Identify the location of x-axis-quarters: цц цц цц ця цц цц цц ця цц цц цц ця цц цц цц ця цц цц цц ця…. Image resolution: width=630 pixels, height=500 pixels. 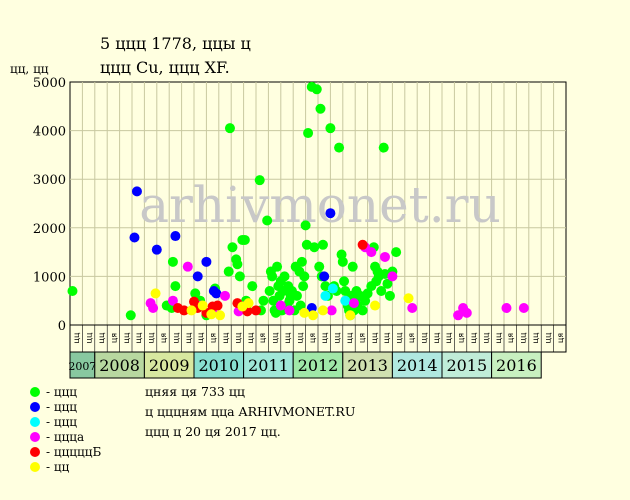
(318, 338).